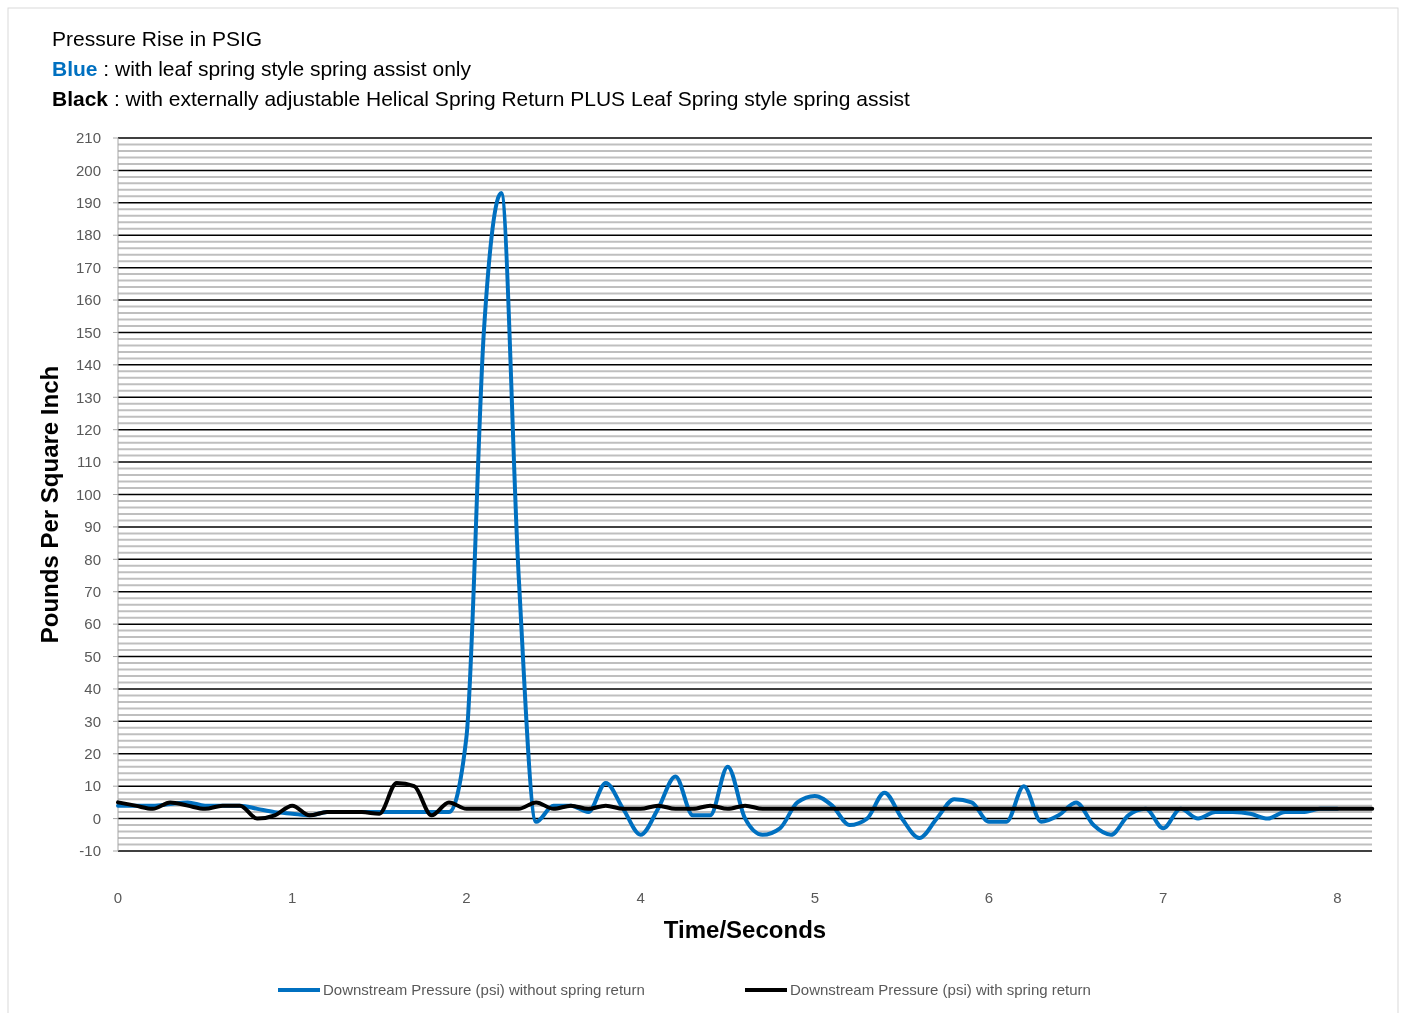 This screenshot has width=1403, height=1013. What do you see at coordinates (88, 170) in the screenshot?
I see `y-tick-label: 200` at bounding box center [88, 170].